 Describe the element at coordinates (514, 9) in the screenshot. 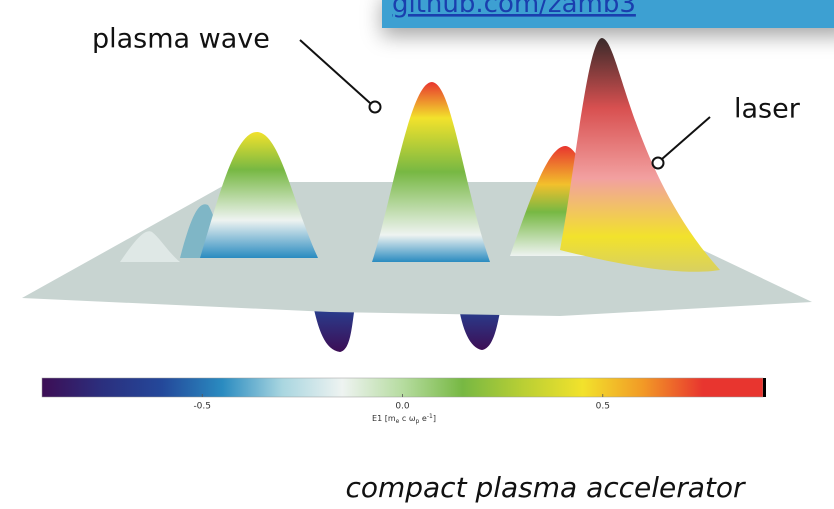

I see `link: github.com/zamb3` at that location.